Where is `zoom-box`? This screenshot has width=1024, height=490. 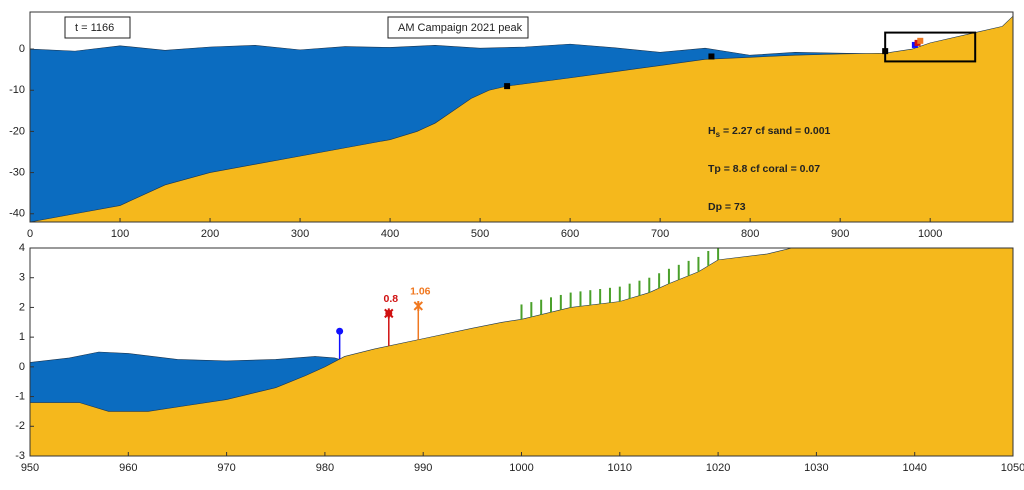 zoom-box is located at coordinates (930, 47).